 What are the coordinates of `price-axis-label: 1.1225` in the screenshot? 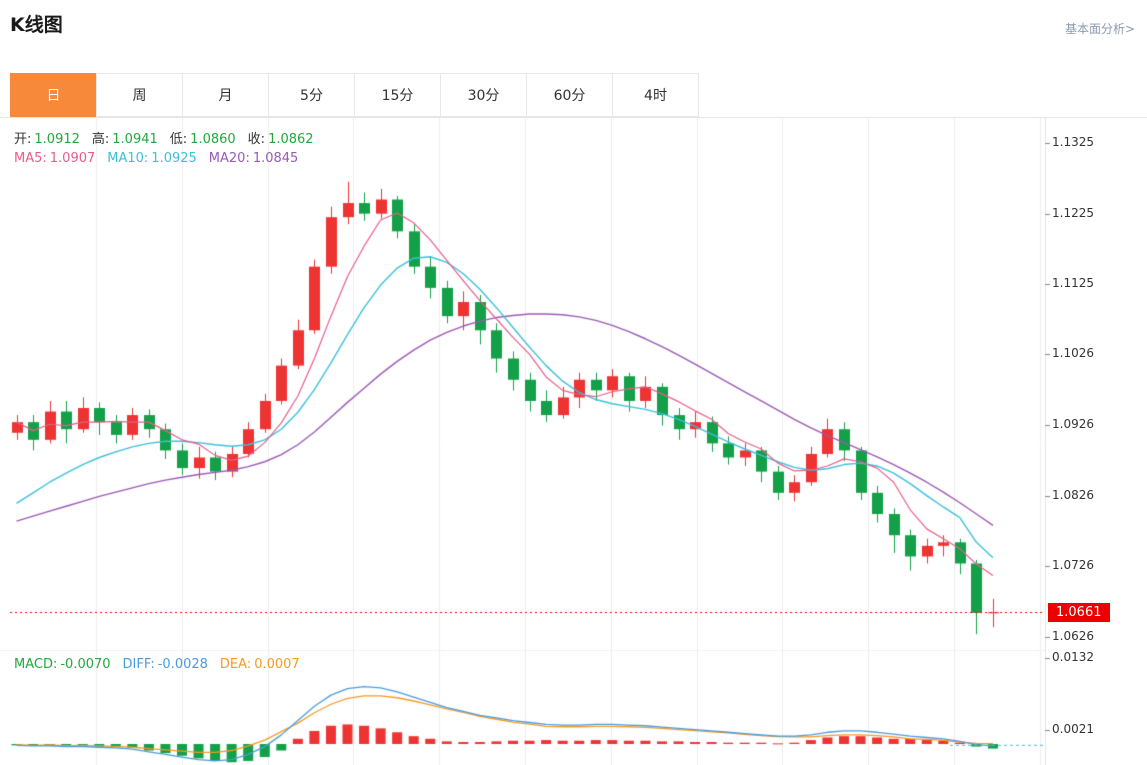 It's located at (1073, 212).